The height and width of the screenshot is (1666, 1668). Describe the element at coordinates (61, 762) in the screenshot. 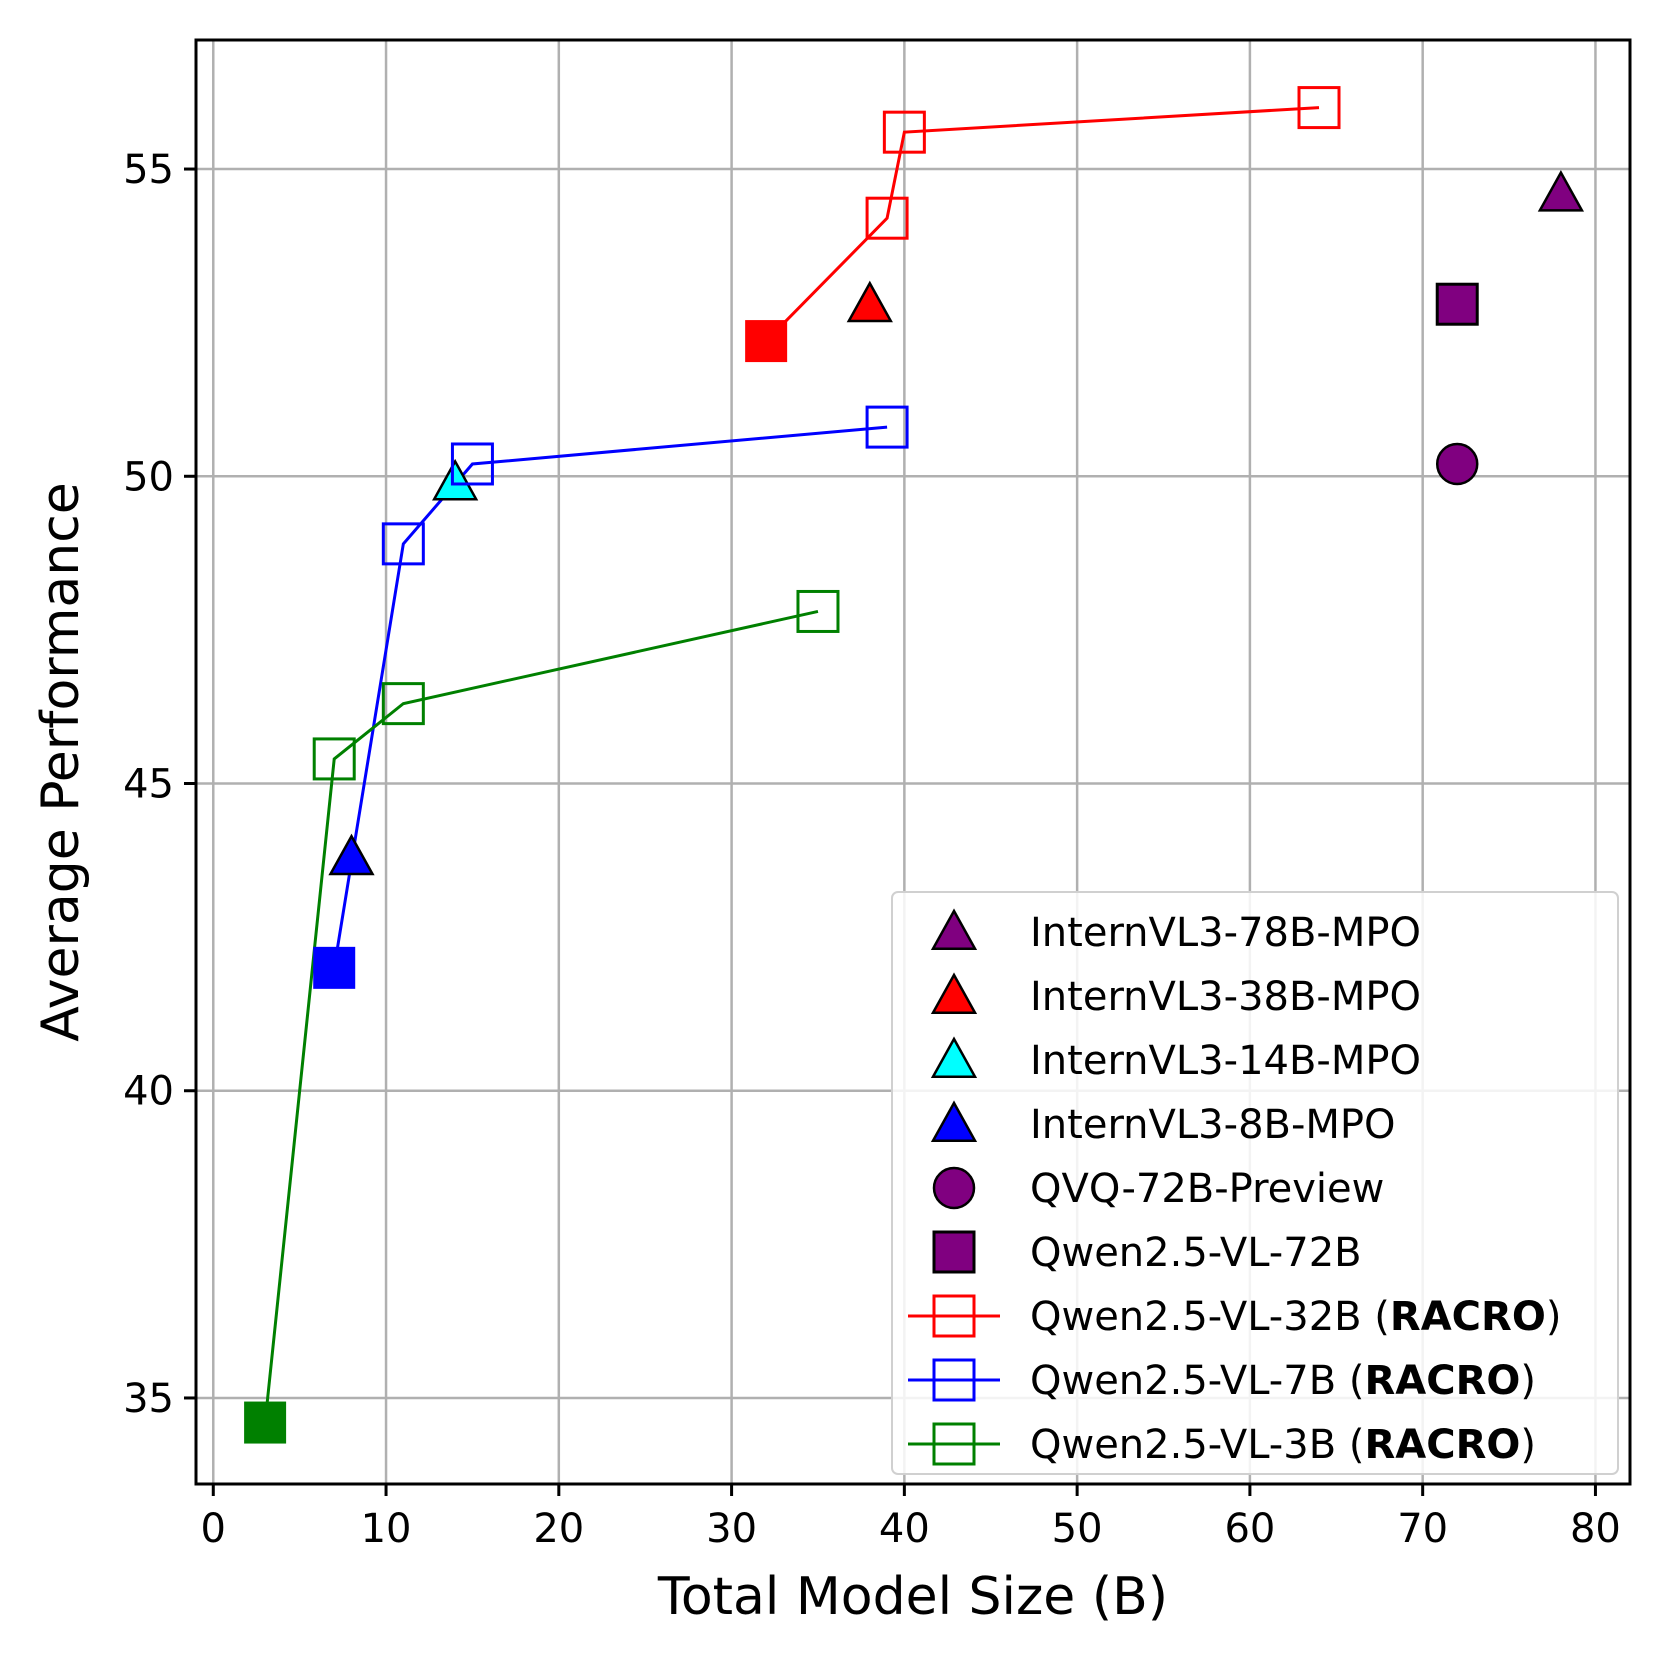

I see `y-axis-label: Average Performance` at that location.